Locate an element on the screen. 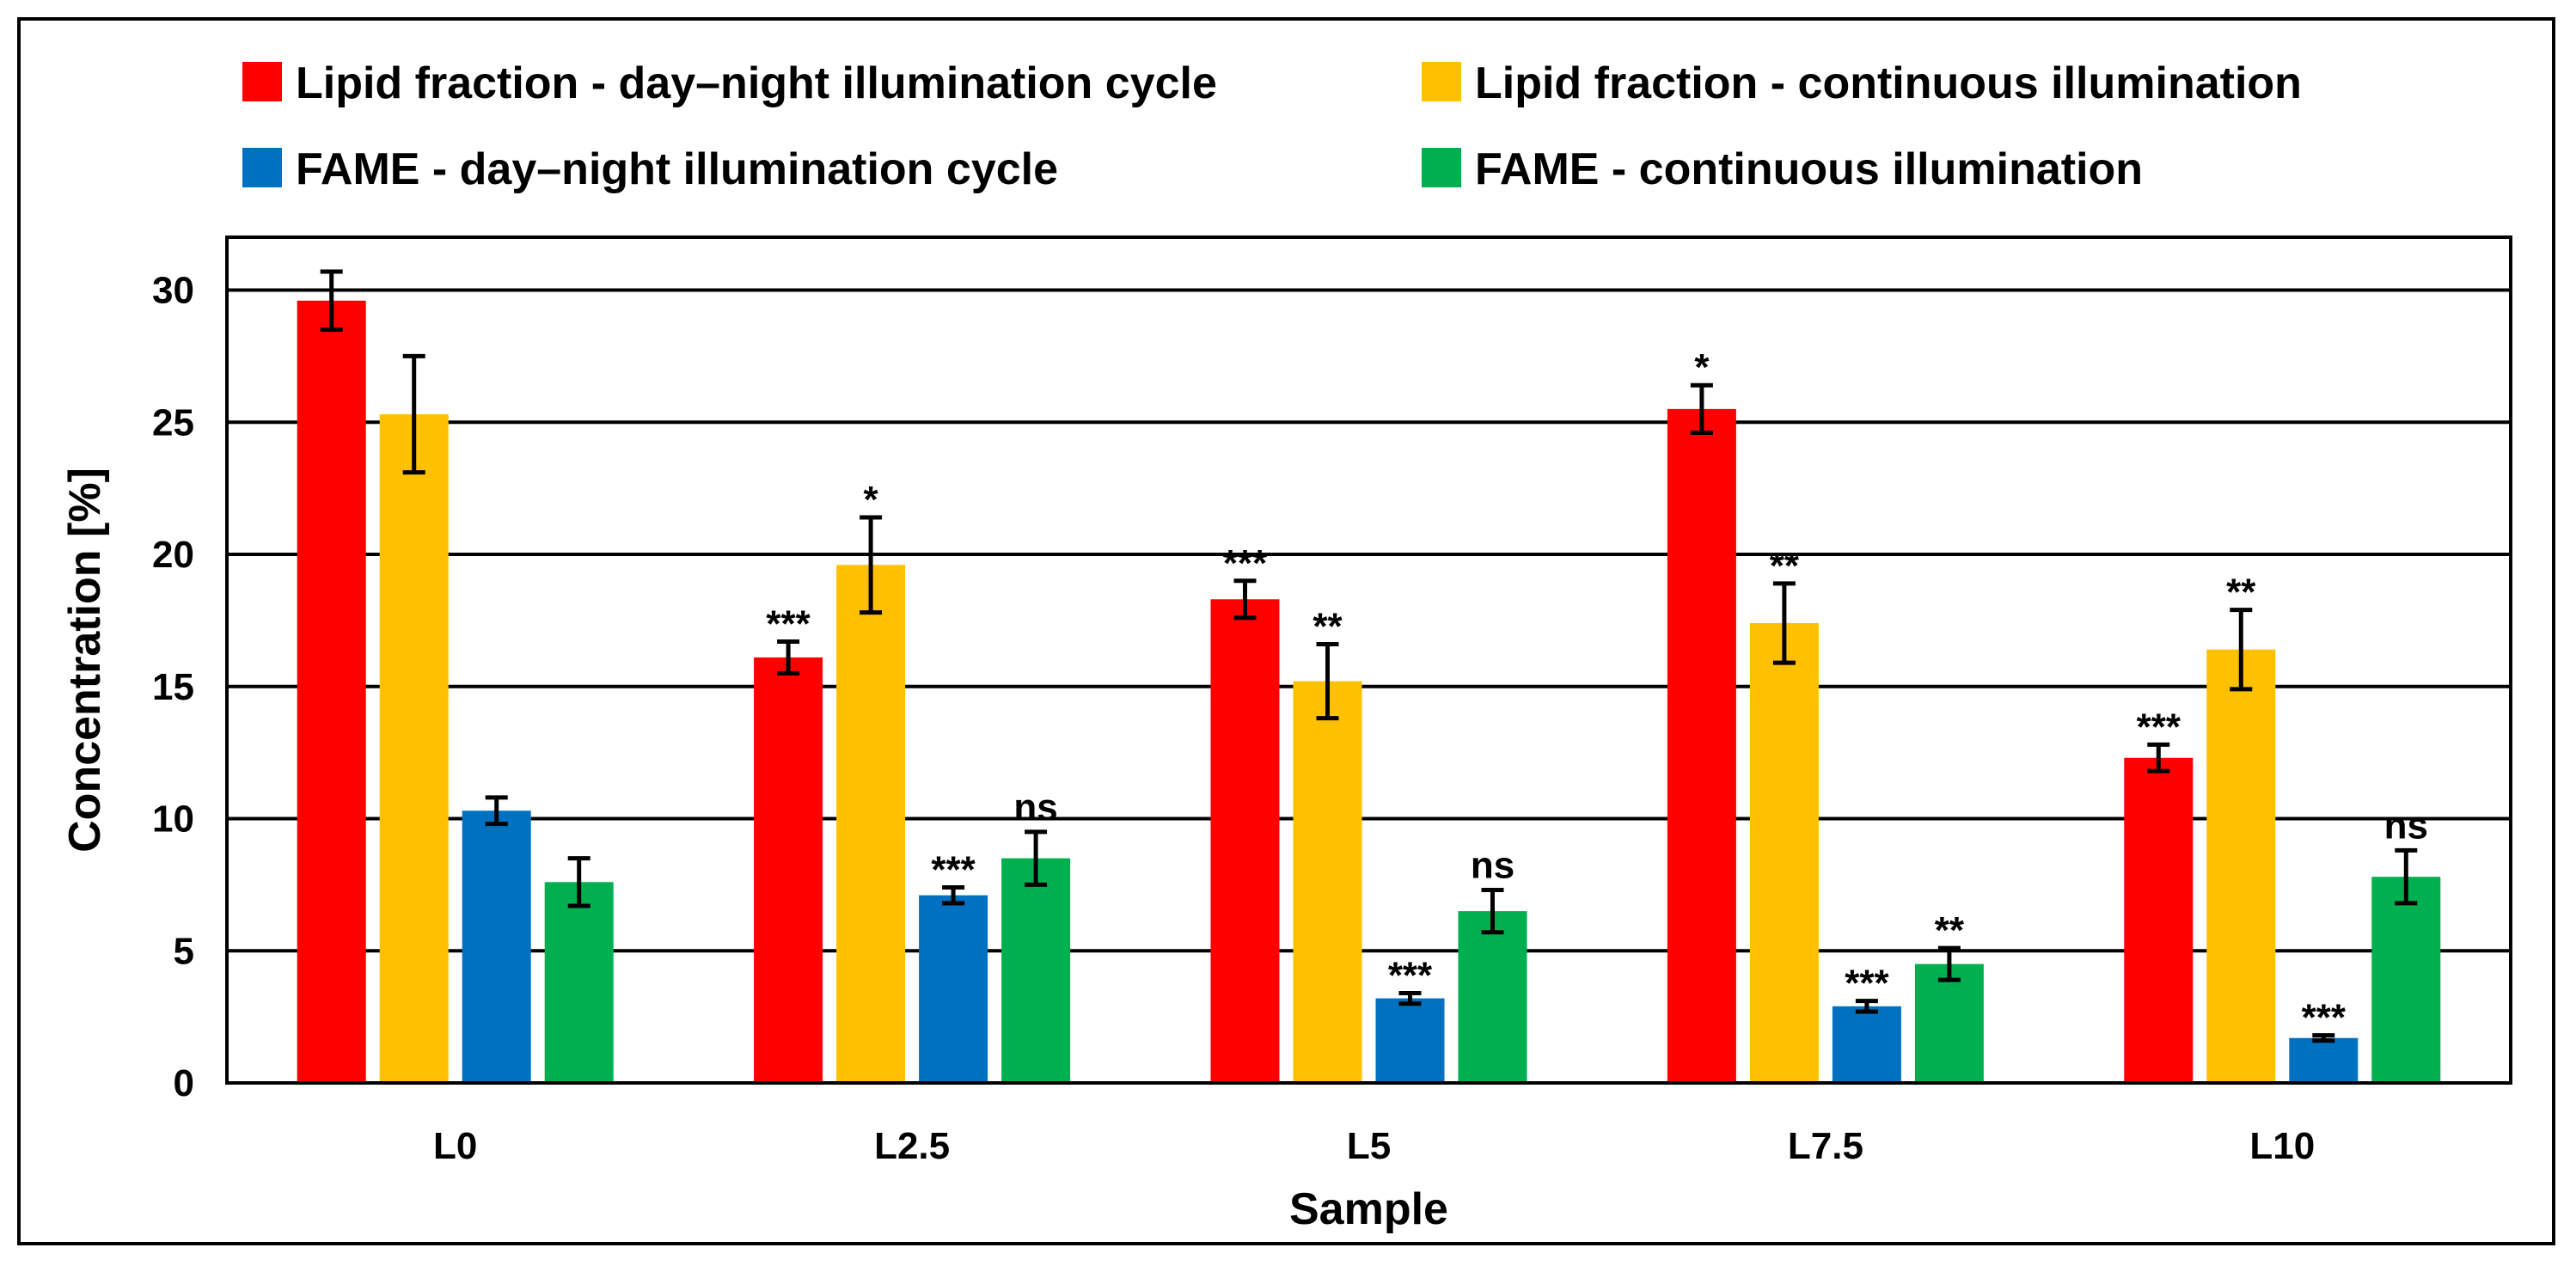 The image size is (2576, 1266). x-tick-label: L0 is located at coordinates (455, 1146).